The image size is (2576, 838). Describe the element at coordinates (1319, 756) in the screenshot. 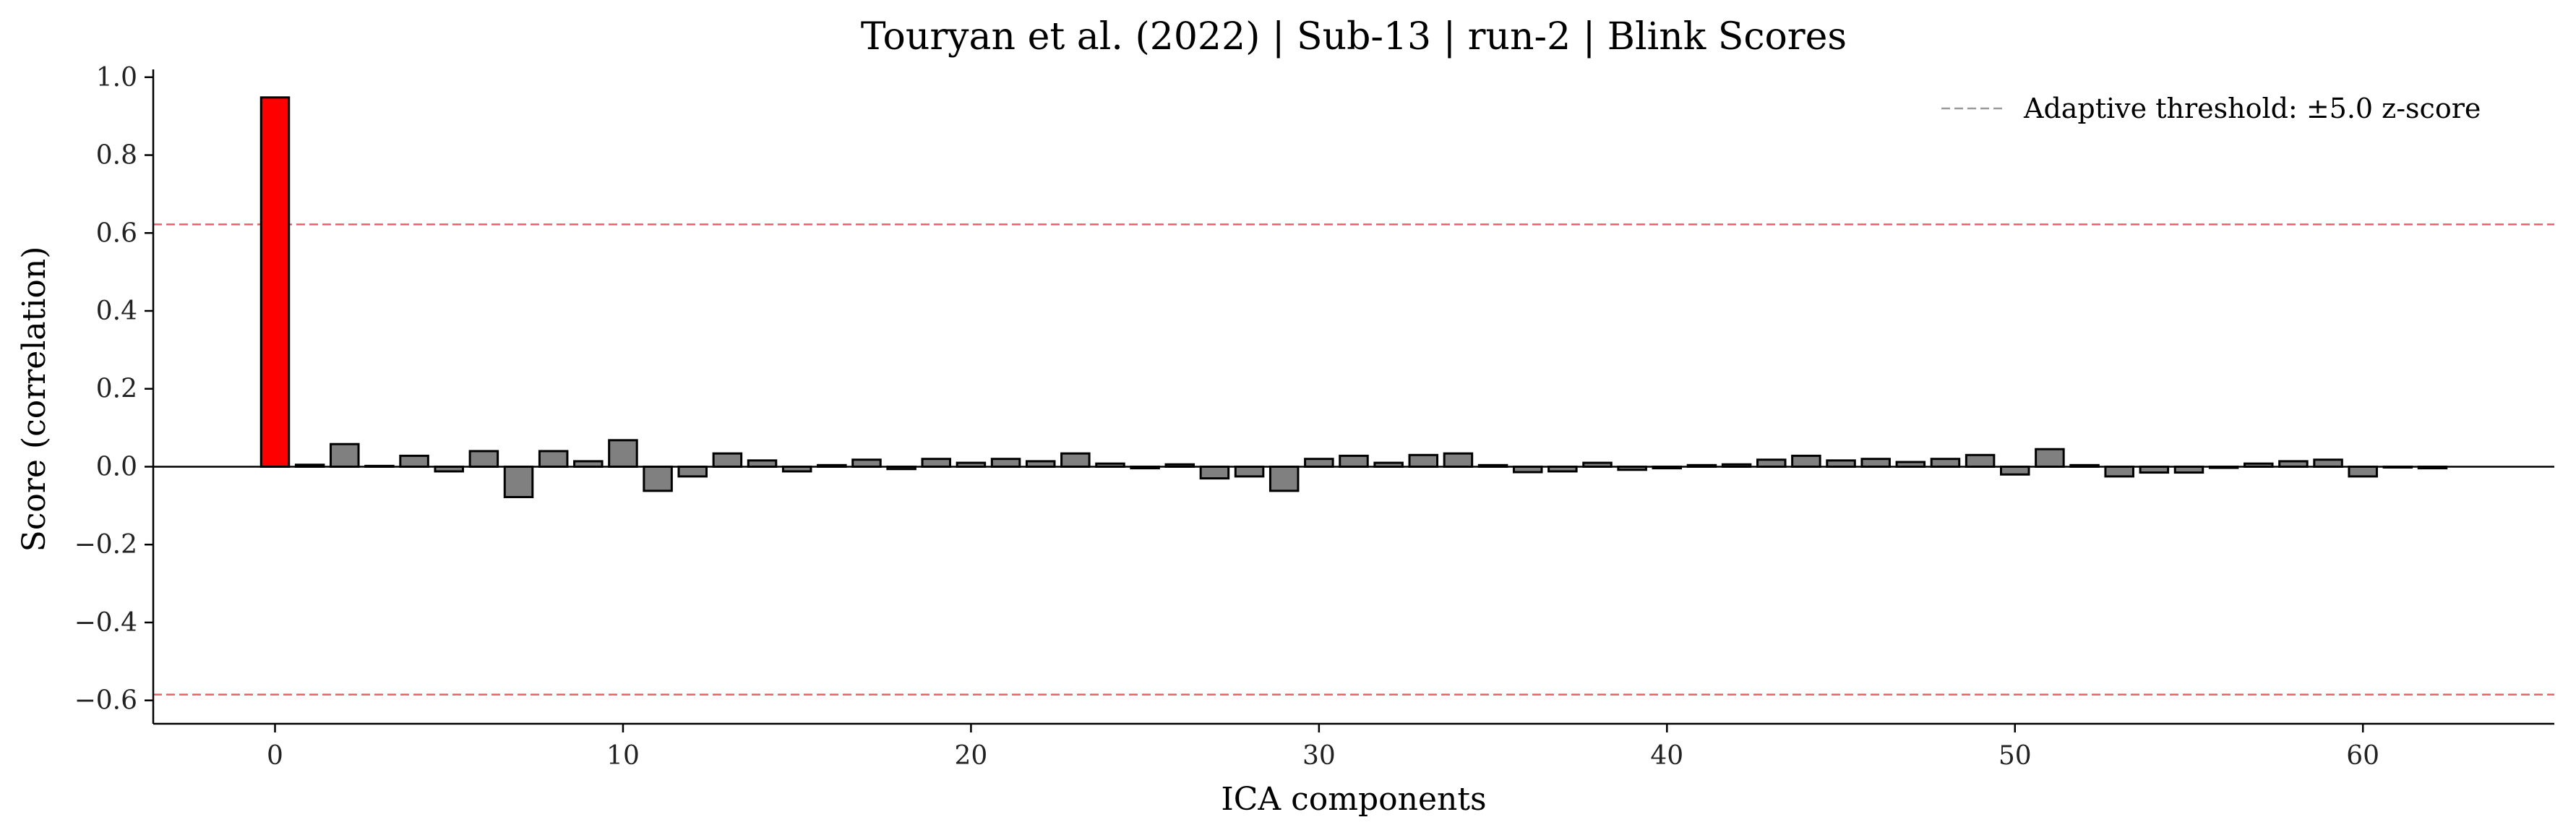

I see `x-tick-label: 30` at that location.